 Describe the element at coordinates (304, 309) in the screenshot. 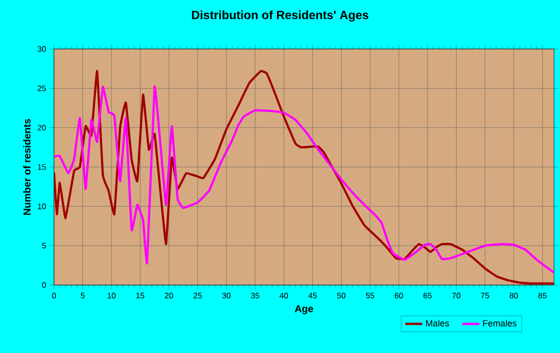

I see `x-axis-title: Age` at that location.